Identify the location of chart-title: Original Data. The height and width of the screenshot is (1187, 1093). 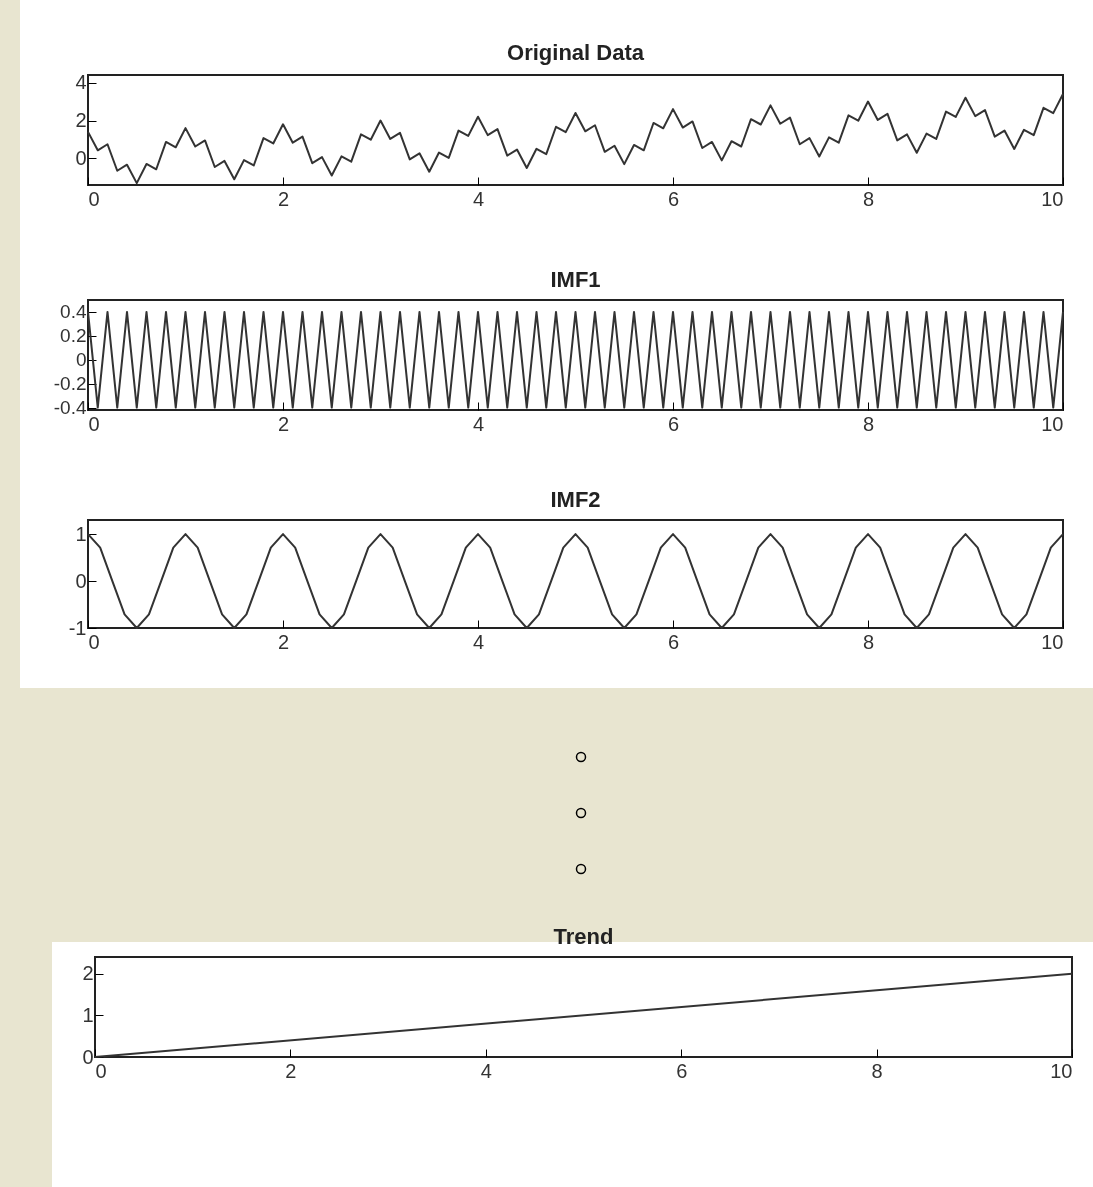
(576, 52).